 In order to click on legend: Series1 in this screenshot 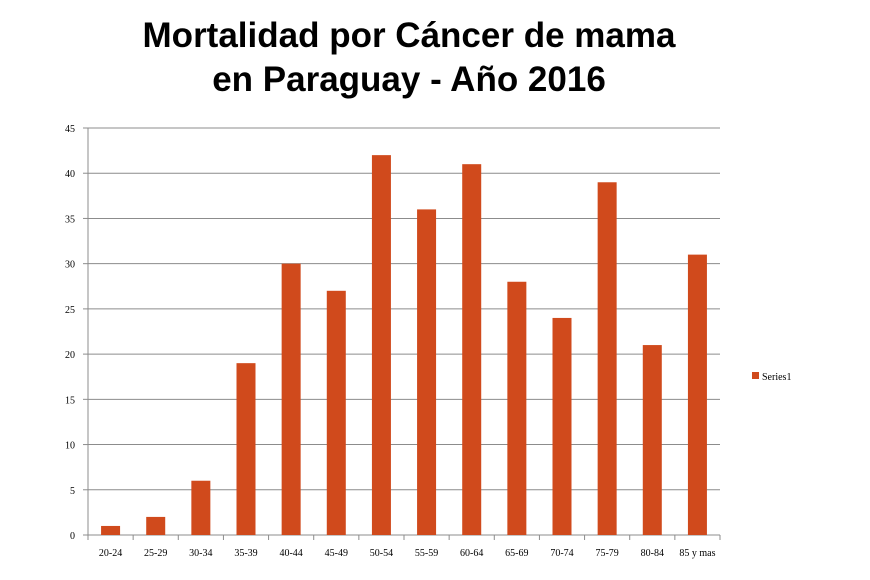, I will do `click(771, 377)`.